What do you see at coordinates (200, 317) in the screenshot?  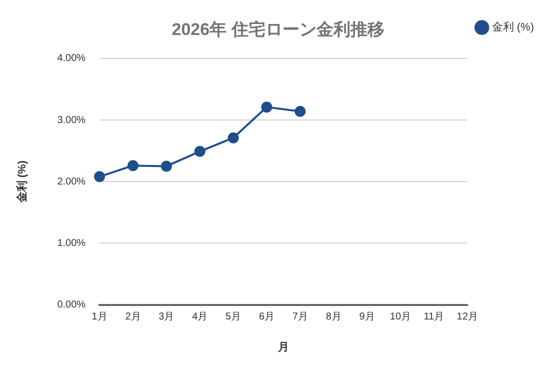 I see `x-tick-label: 4月` at bounding box center [200, 317].